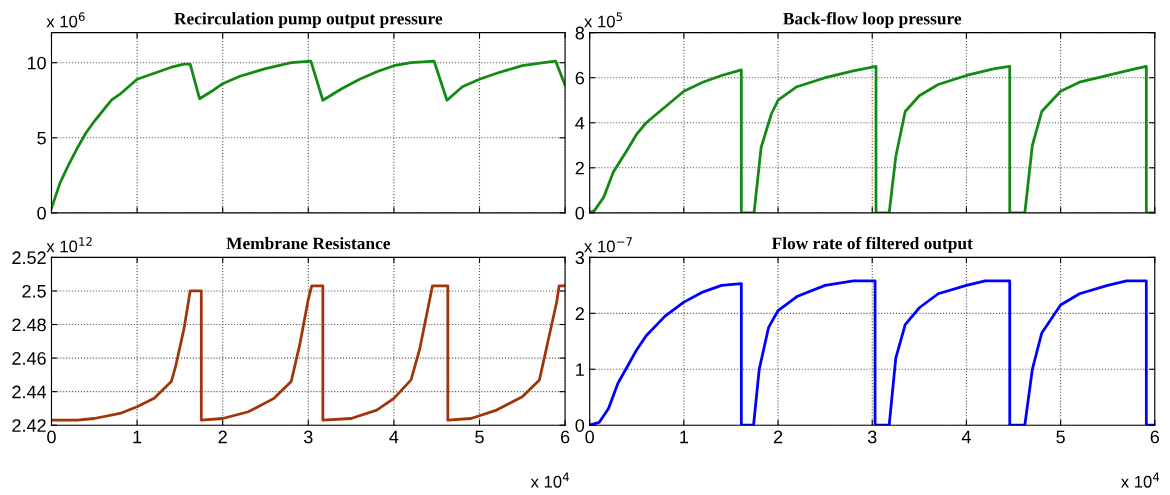 Image resolution: width=1170 pixels, height=495 pixels. I want to click on y-tick-label: 2.44, so click(29, 392).